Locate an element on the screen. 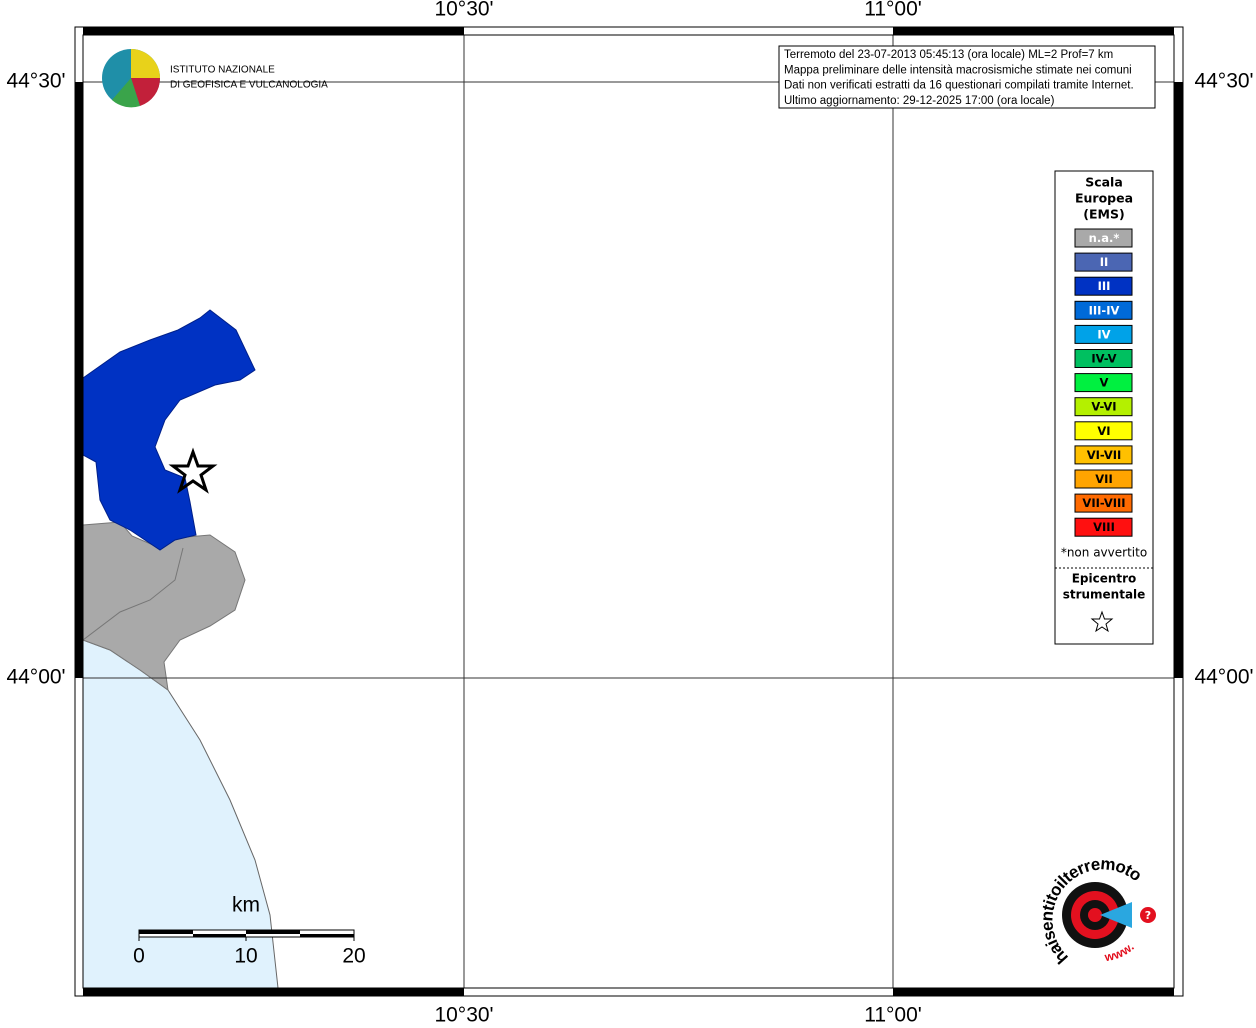 This screenshot has width=1256, height=1028. legend-label: VII-VIII is located at coordinates (1103, 503).